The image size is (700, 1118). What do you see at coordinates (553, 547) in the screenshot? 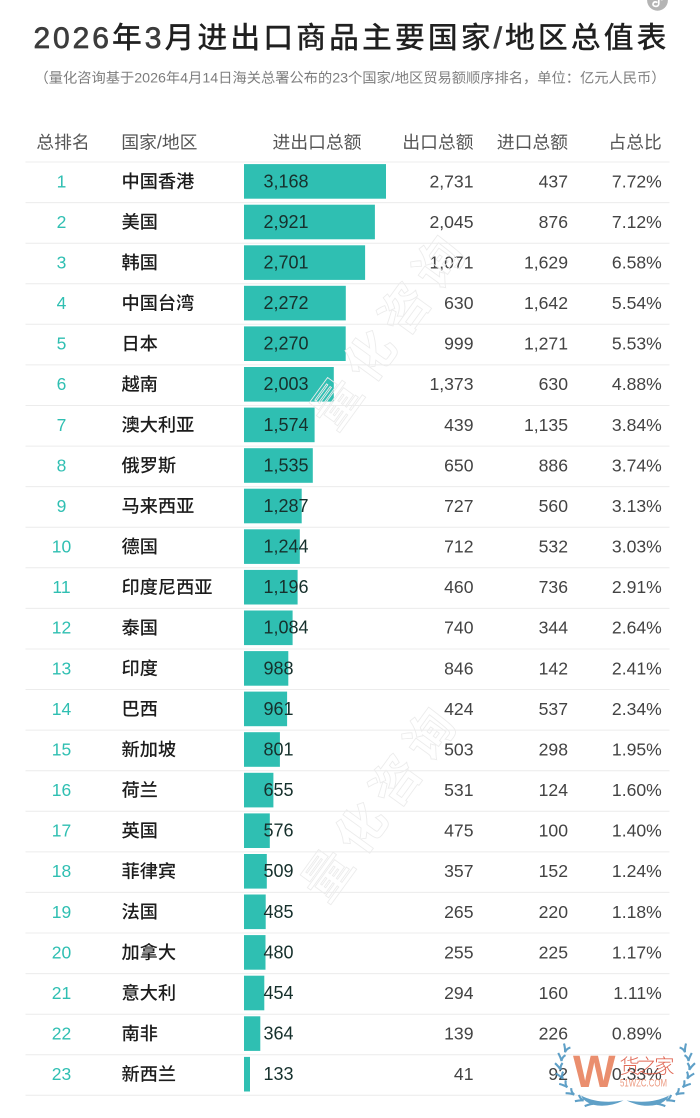
I see `svg-text: 532` at bounding box center [553, 547].